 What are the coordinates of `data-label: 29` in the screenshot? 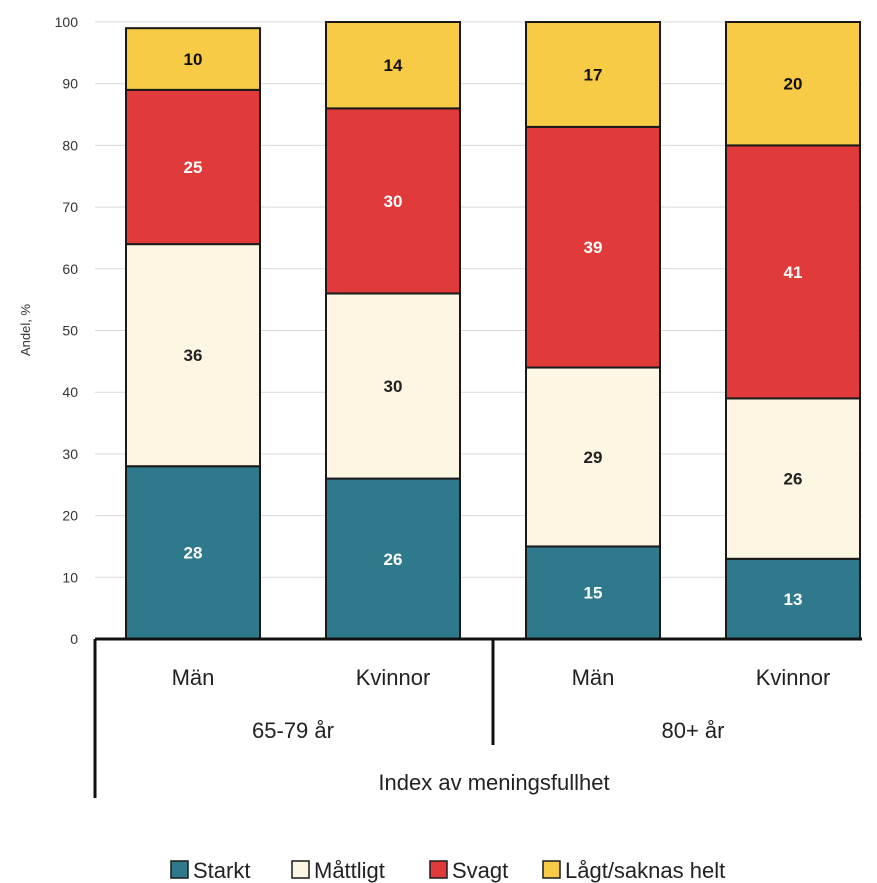 It's located at (593, 457).